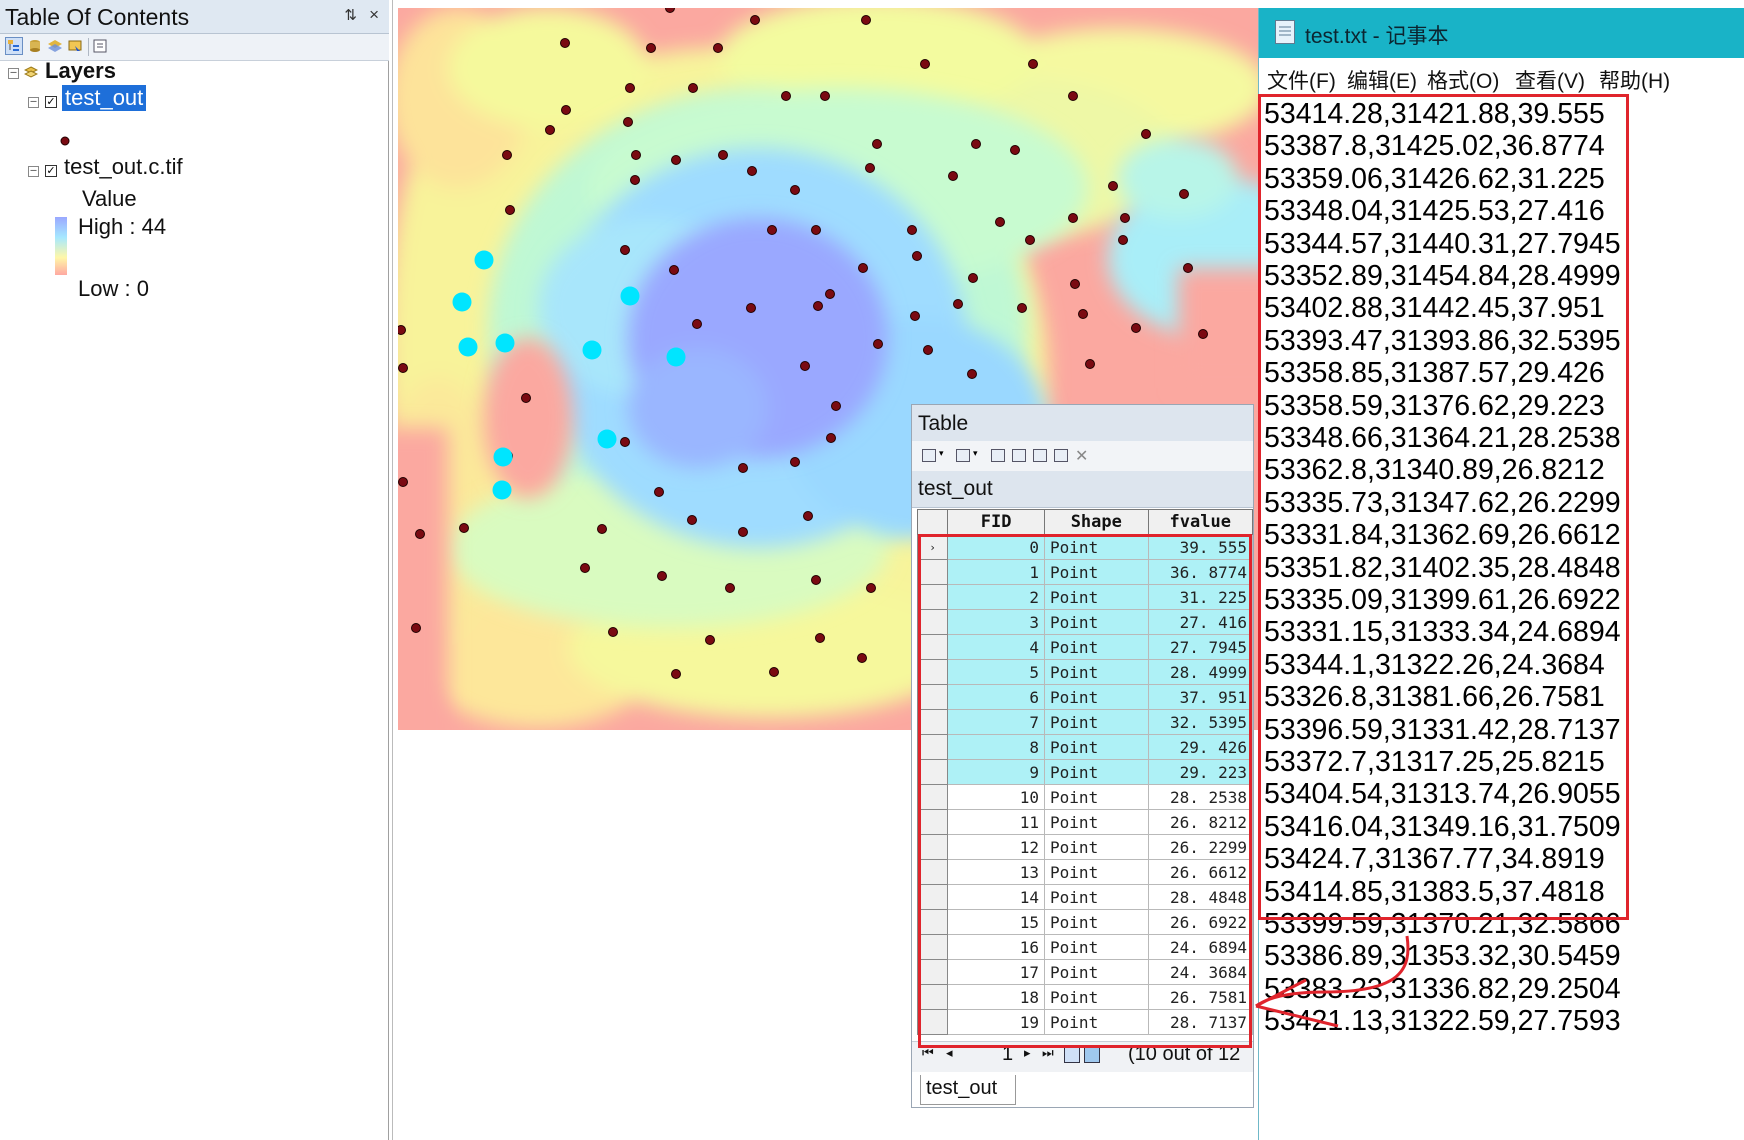 The height and width of the screenshot is (1140, 1744). I want to click on cell-fid: 18, so click(996, 997).